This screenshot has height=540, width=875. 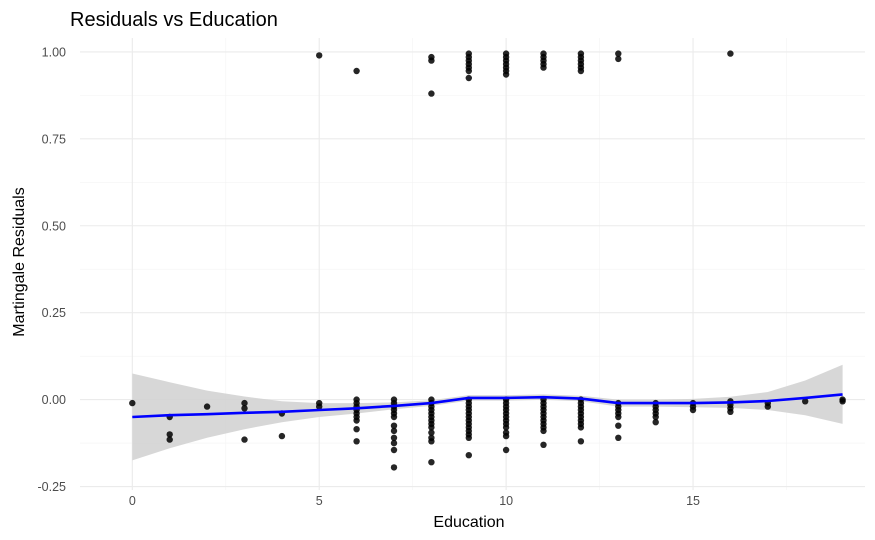 I want to click on smooth-line, so click(x=487, y=406).